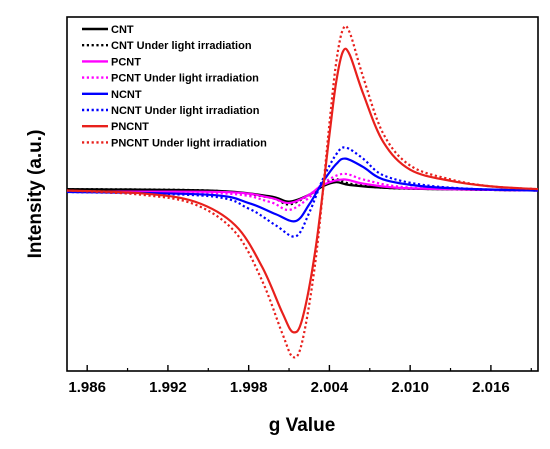  Describe the element at coordinates (249, 387) in the screenshot. I see `x-tick-label: 1.998` at that location.